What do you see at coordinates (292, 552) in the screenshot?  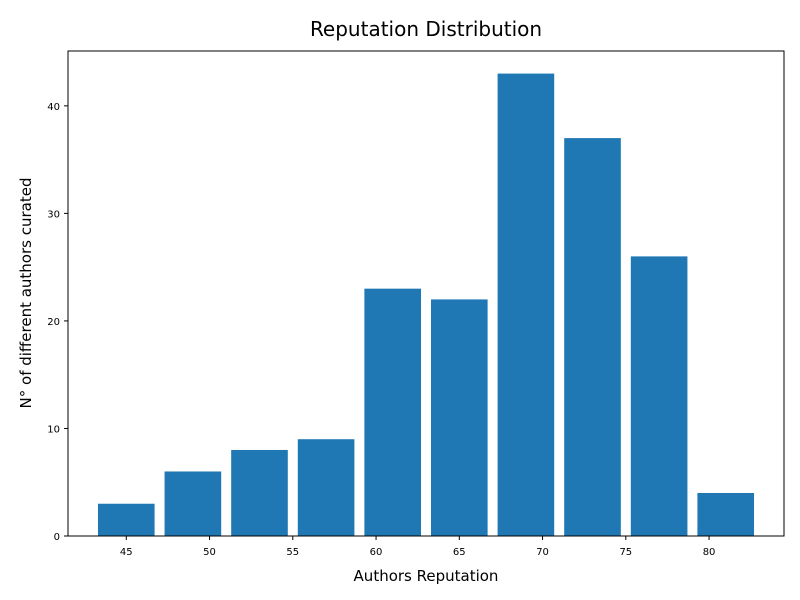 I see `x-tick-label: 55` at bounding box center [292, 552].